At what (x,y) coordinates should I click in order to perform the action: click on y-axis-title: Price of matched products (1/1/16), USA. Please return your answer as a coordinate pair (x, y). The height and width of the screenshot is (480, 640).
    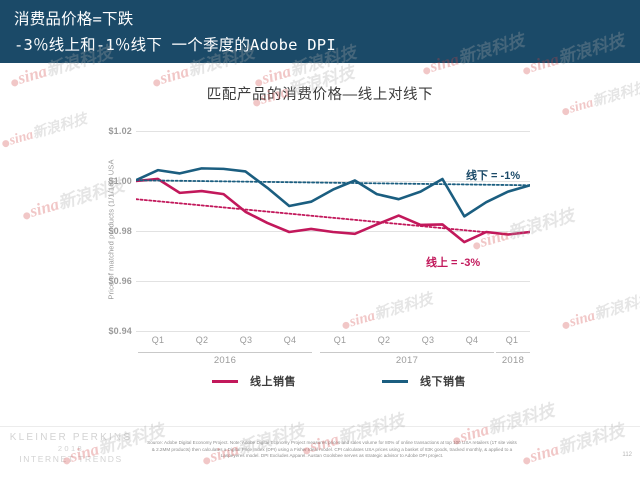
    Looking at the image, I should click on (111, 229).